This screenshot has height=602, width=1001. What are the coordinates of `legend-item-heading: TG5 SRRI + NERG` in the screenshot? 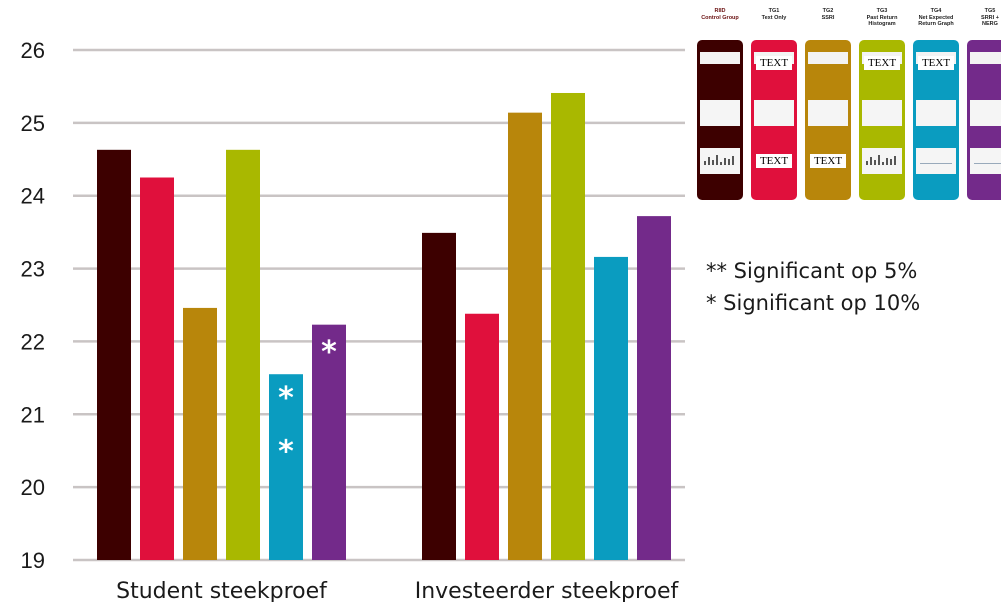 It's located at (990, 17).